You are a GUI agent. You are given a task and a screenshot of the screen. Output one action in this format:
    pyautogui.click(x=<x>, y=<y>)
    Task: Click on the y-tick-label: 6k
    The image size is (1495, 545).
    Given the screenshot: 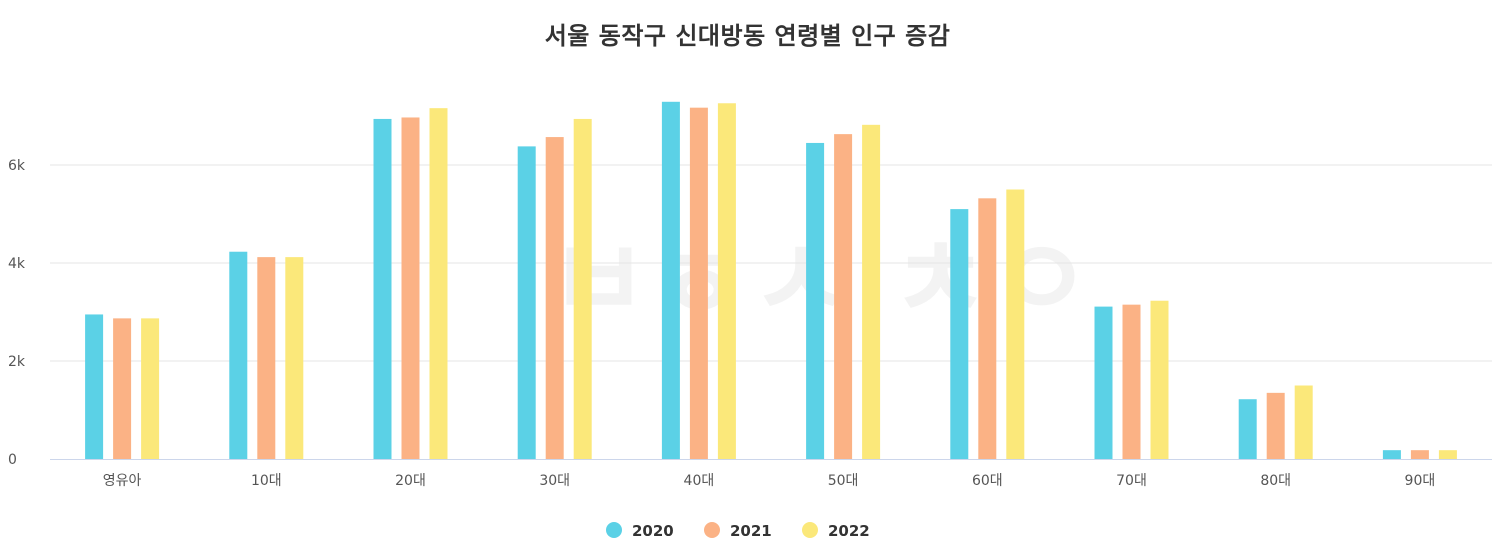 What is the action you would take?
    pyautogui.click(x=17, y=166)
    